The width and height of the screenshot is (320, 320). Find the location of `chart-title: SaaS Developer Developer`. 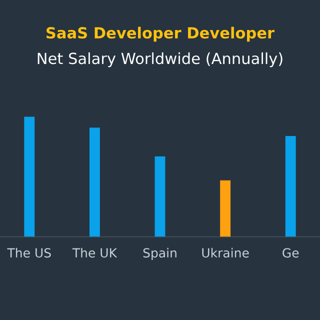

chart-title: SaaS Developer Developer is located at coordinates (160, 34).